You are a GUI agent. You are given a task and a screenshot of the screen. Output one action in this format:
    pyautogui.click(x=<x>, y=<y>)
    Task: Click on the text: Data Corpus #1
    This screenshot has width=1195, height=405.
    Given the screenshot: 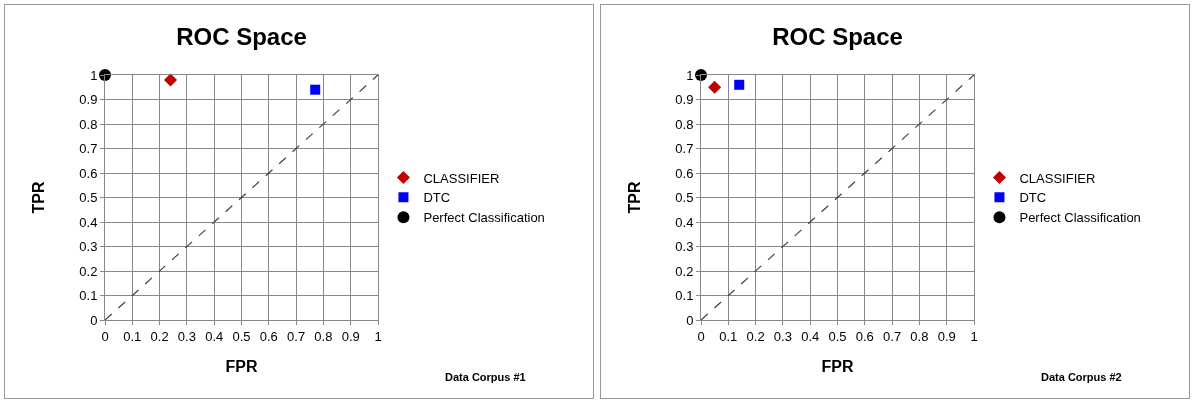 What is the action you would take?
    pyautogui.click(x=485, y=377)
    